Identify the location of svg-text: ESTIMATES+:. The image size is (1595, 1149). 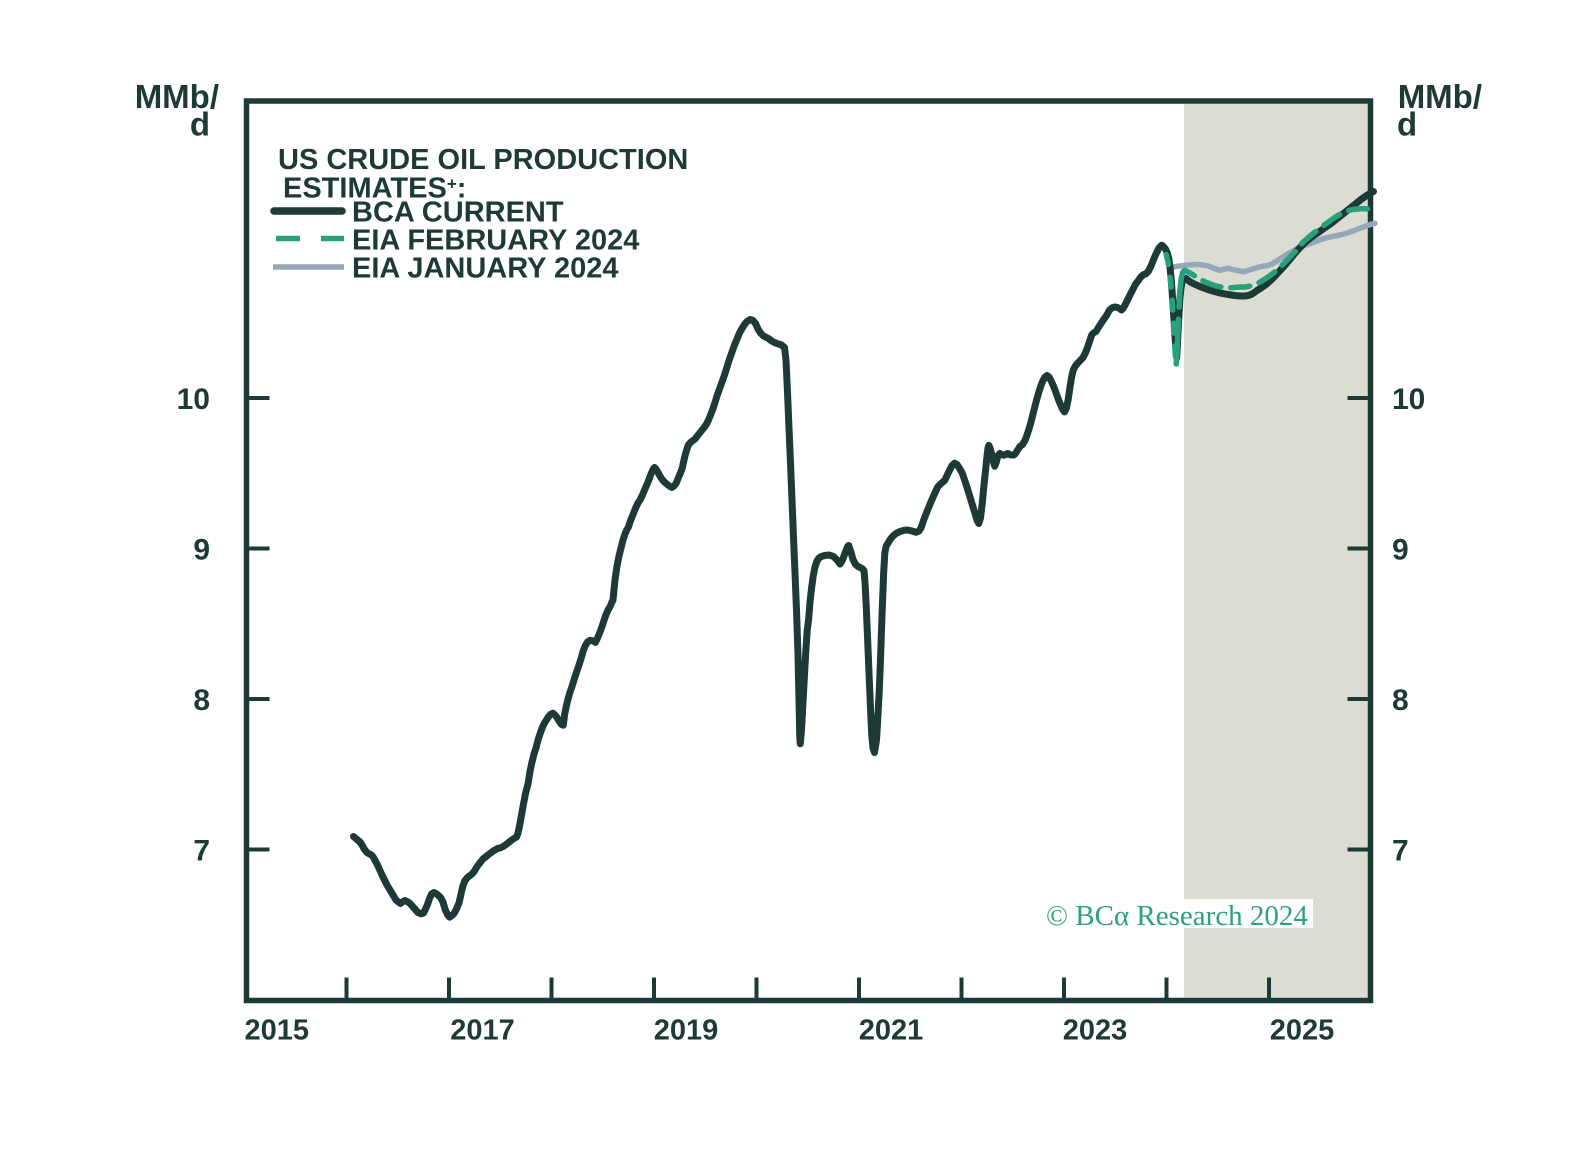
(374, 189).